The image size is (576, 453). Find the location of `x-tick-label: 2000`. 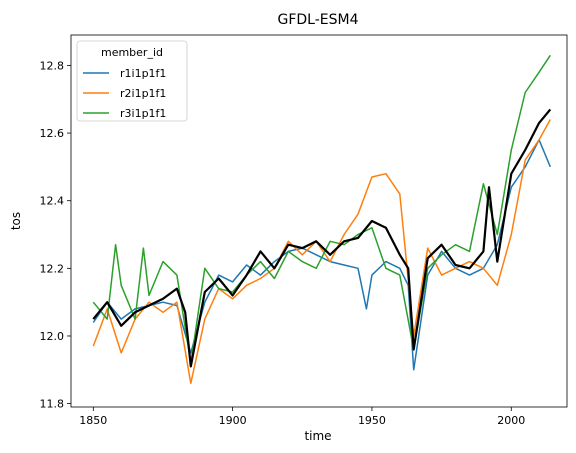

x-tick-label: 2000 is located at coordinates (511, 420).